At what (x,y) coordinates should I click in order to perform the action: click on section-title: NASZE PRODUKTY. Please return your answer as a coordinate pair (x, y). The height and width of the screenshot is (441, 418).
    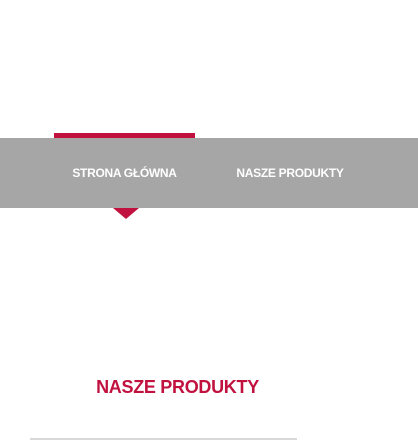
    Looking at the image, I should click on (177, 386).